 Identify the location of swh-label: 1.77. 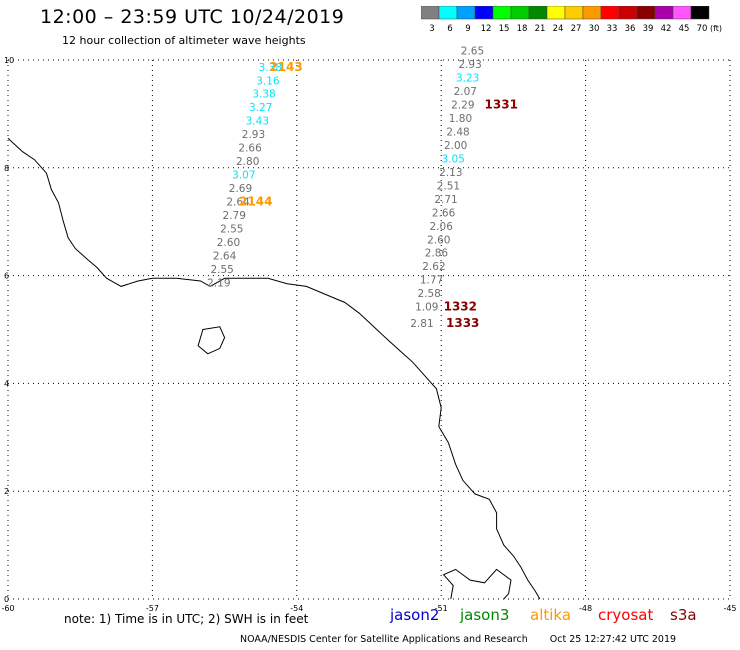
(431, 281).